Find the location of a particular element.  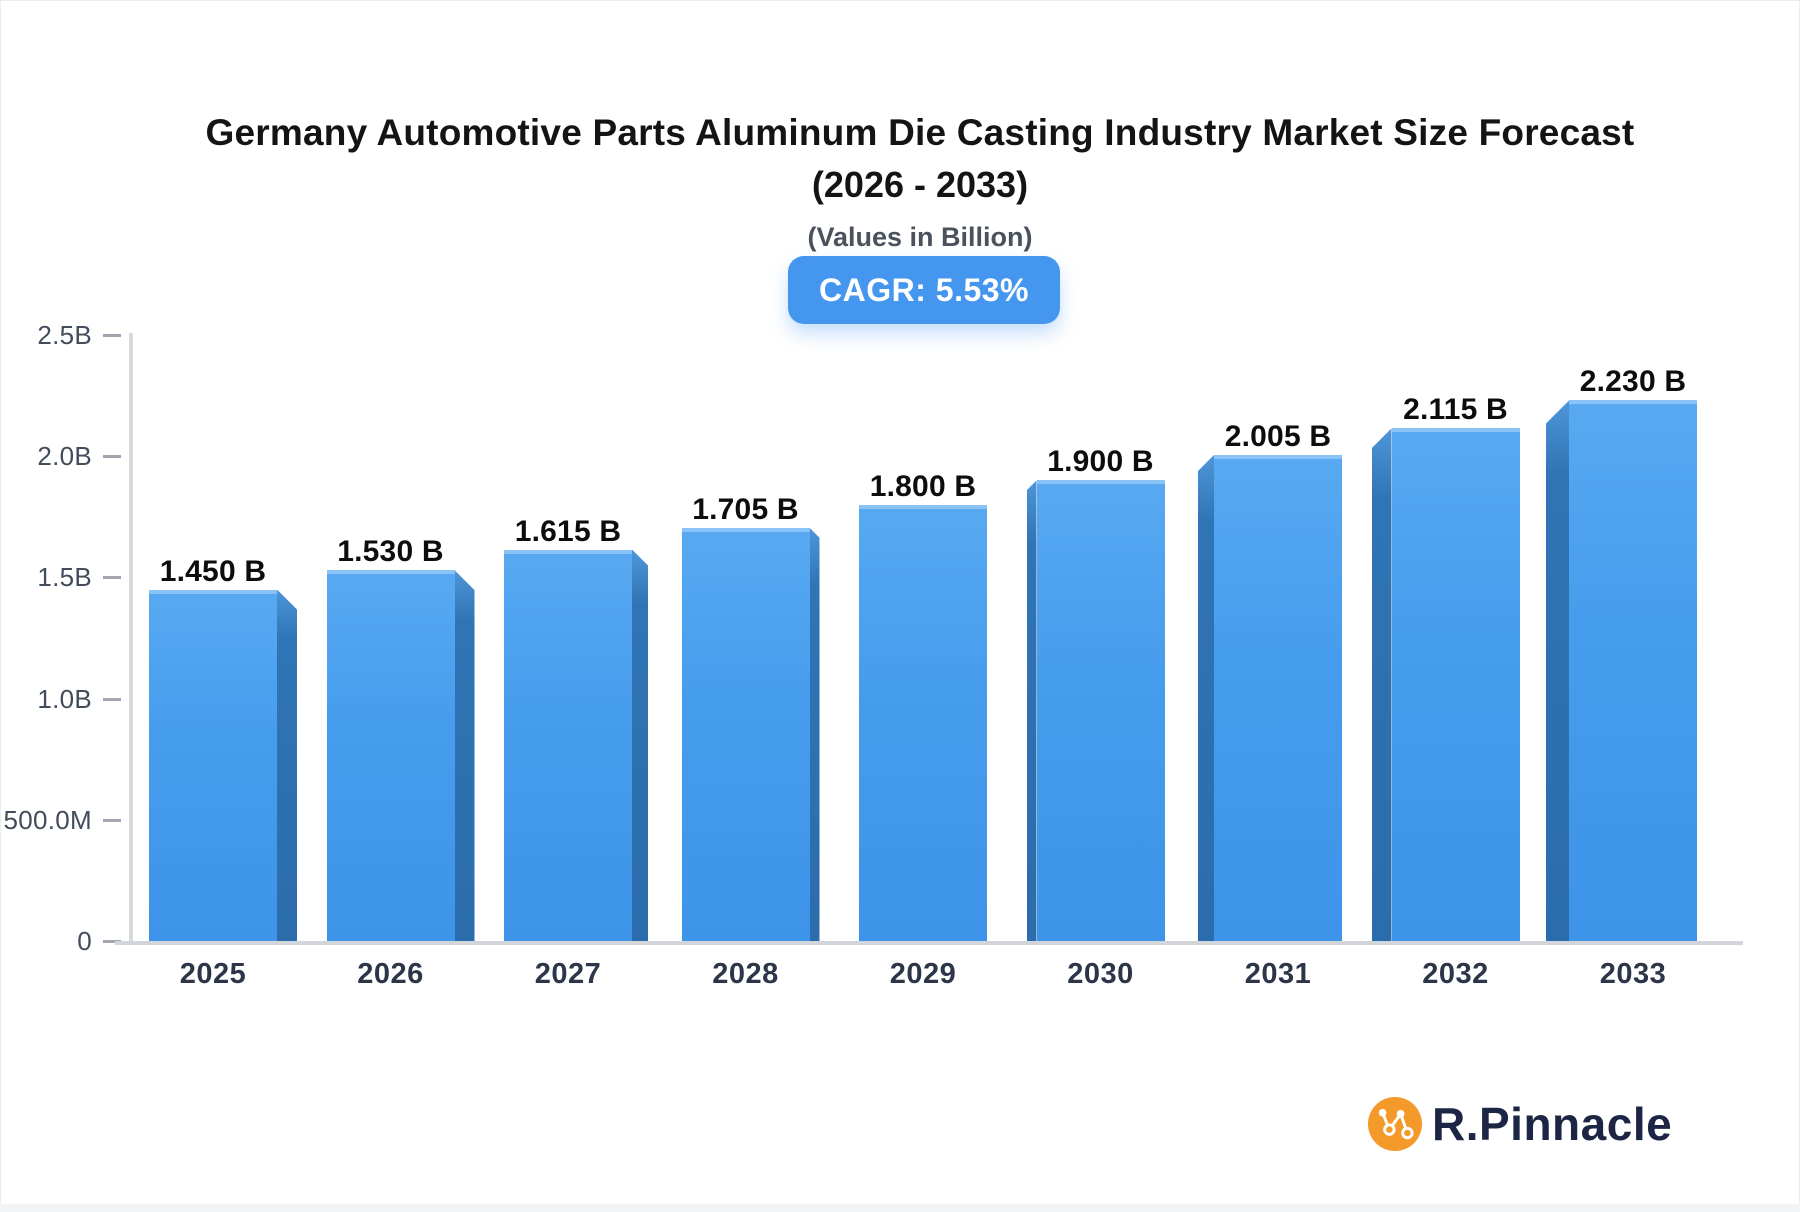

bar-value-label: 1.615 B is located at coordinates (568, 531).